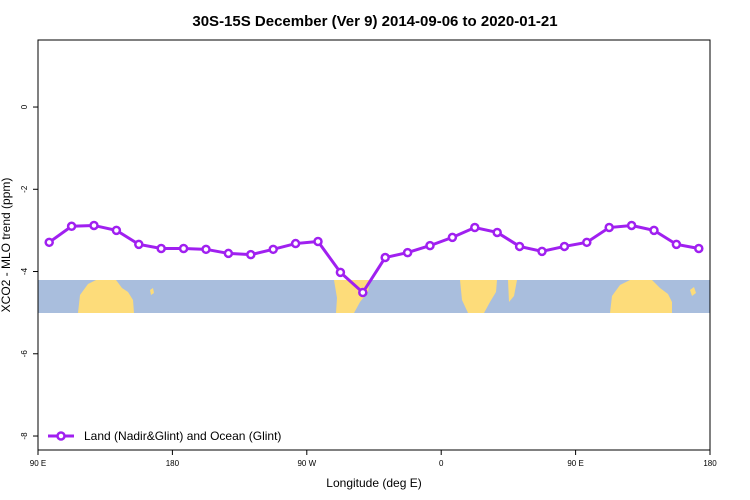 Image resolution: width=750 pixels, height=500 pixels. Describe the element at coordinates (24, 436) in the screenshot. I see `y-tick-label: -8` at that location.